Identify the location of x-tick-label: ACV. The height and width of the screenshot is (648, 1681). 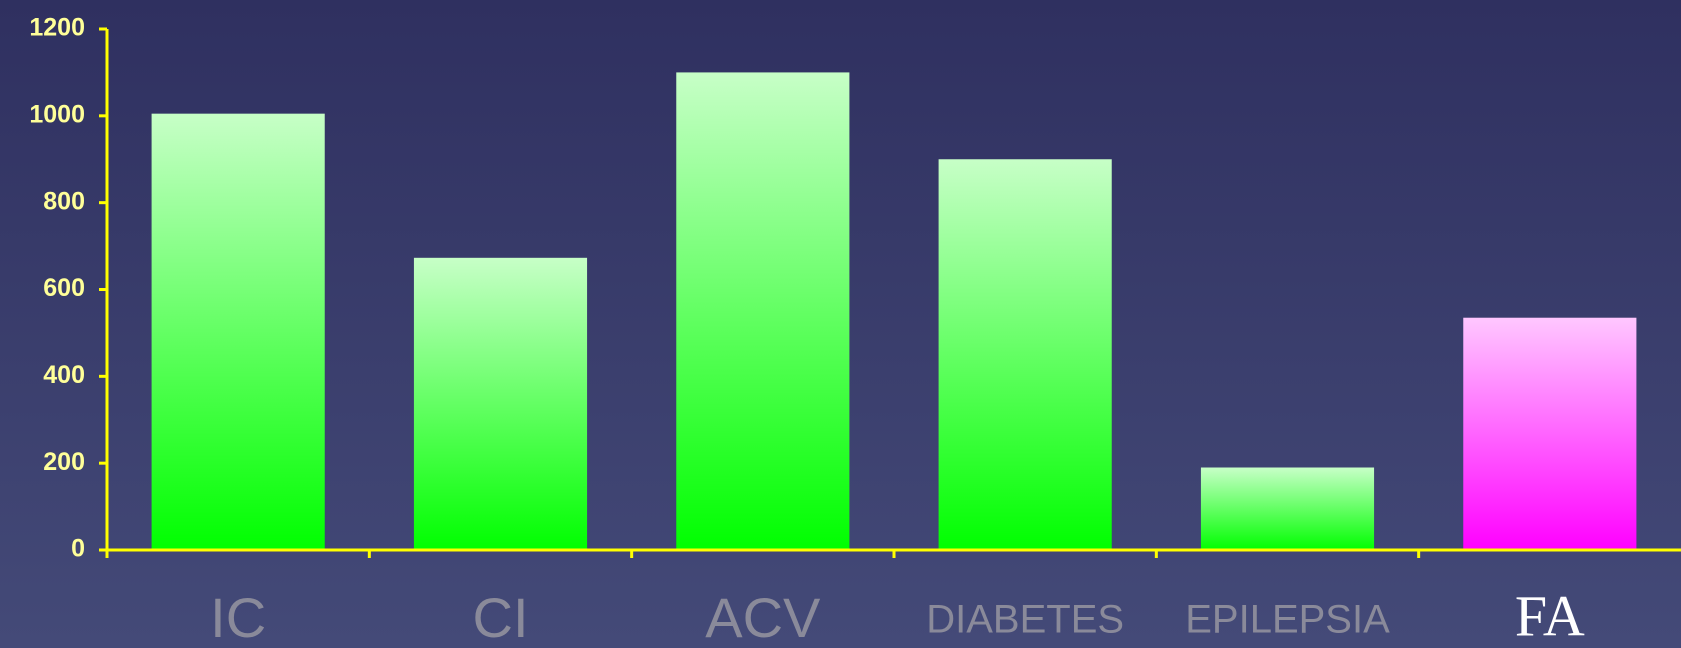
(763, 617).